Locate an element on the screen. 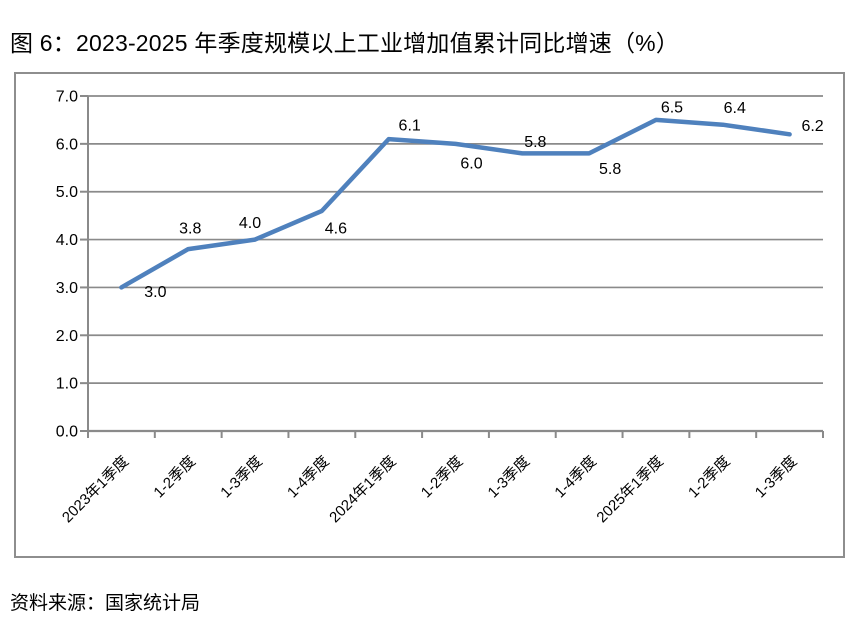 This screenshot has width=867, height=636. data-label: 6.0 is located at coordinates (471, 163).